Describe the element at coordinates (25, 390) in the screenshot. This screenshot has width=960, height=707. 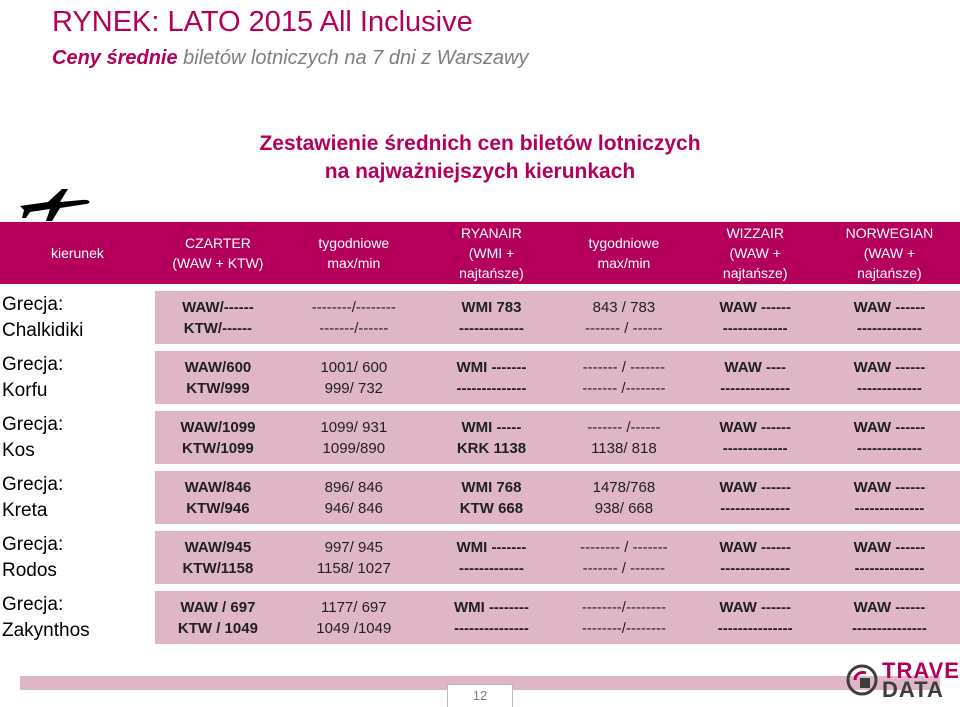
I see `destination-line: Korfu` at that location.